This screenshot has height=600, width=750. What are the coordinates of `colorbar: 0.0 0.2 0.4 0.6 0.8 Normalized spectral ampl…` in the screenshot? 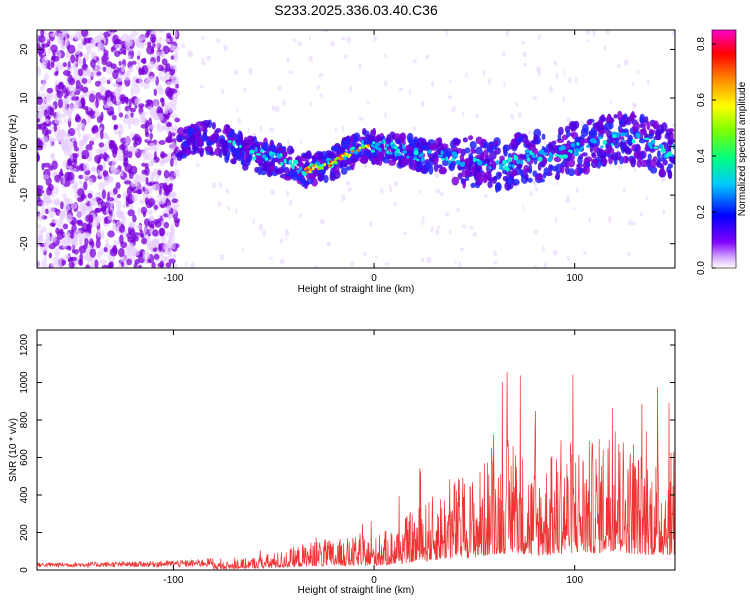 It's located at (722, 152).